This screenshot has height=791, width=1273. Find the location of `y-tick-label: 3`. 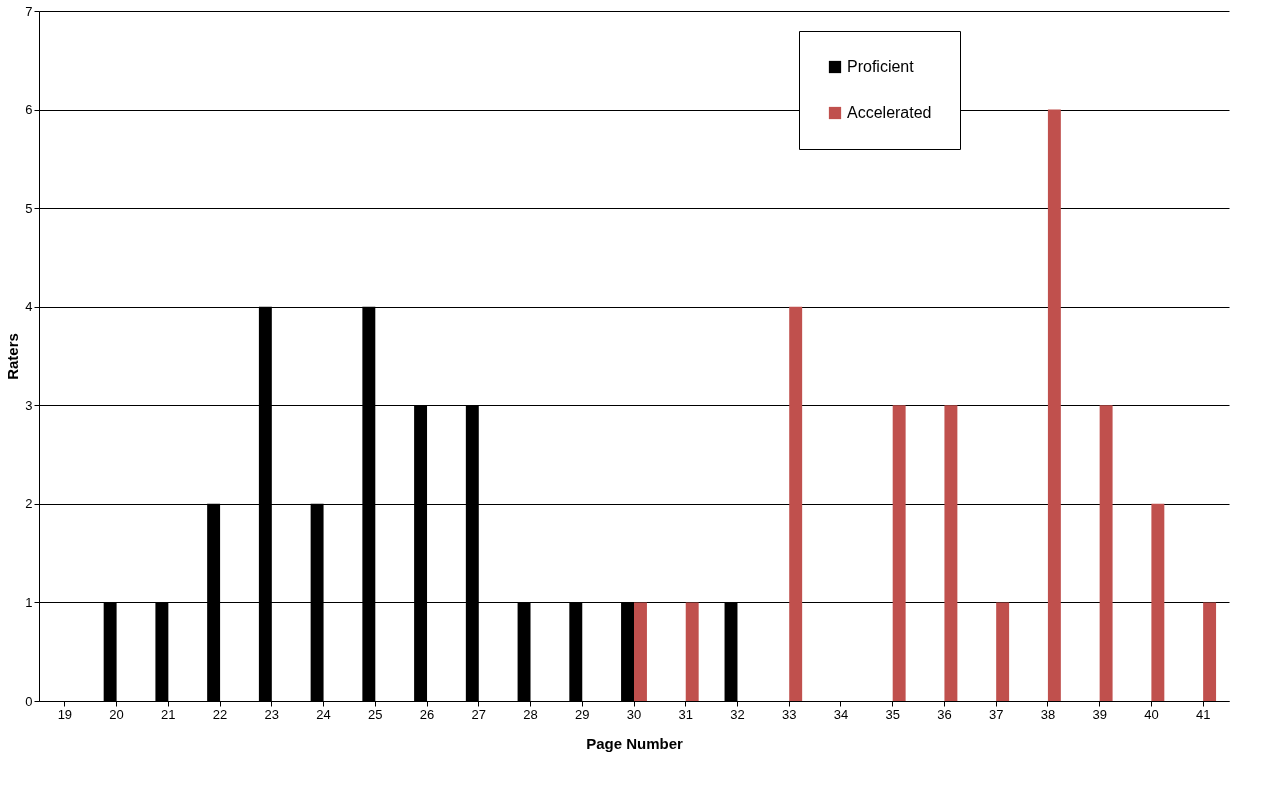

y-tick-label: 3 is located at coordinates (29, 405).